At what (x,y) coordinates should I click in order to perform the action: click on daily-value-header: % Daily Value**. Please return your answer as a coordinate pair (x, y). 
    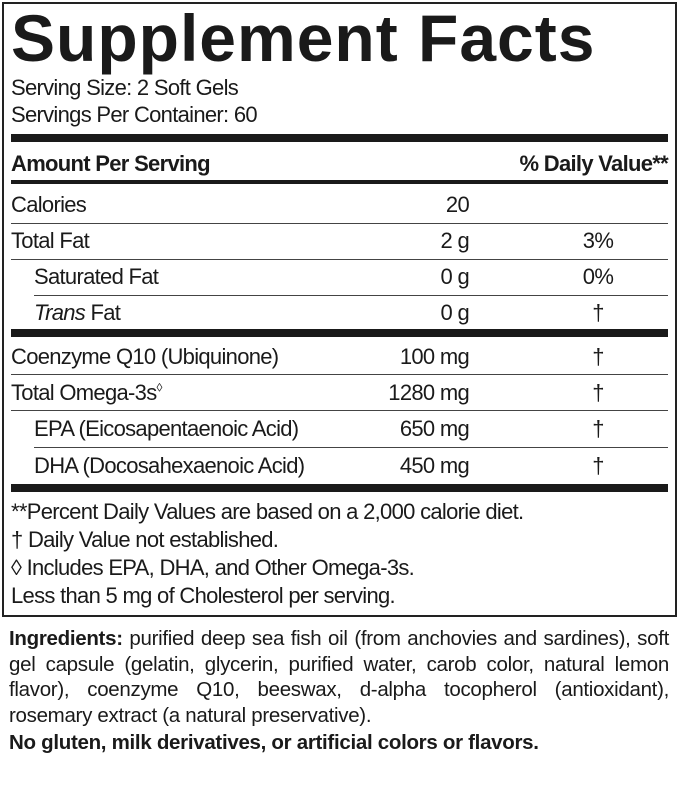
    Looking at the image, I should click on (594, 163).